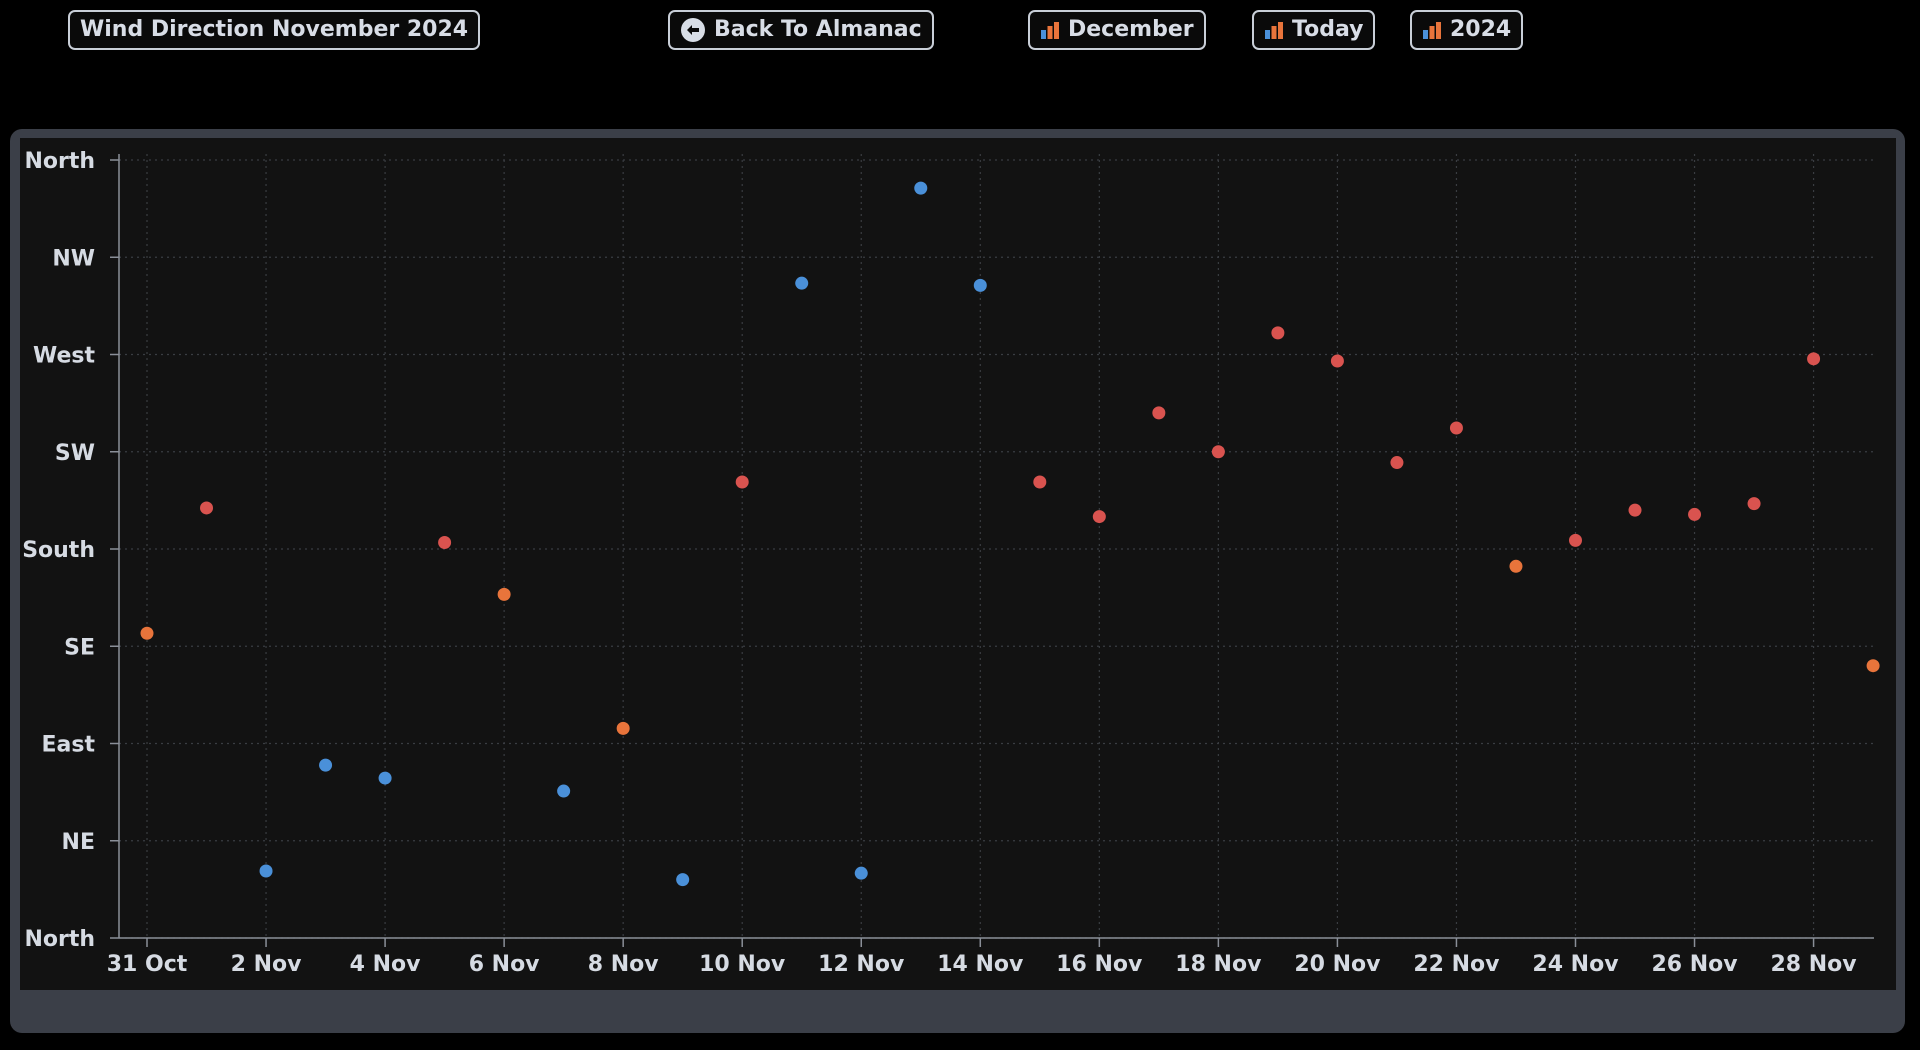 The width and height of the screenshot is (1920, 1050). I want to click on x-tick-label: 31 Oct, so click(147, 964).